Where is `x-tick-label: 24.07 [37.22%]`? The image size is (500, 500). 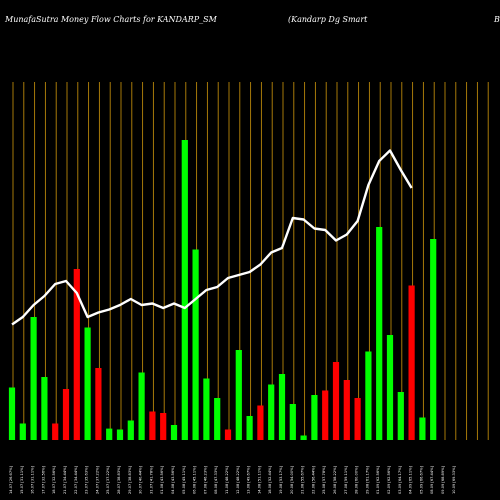
x-tick-label: 24.07 [37.22%] is located at coordinates (97, 479).